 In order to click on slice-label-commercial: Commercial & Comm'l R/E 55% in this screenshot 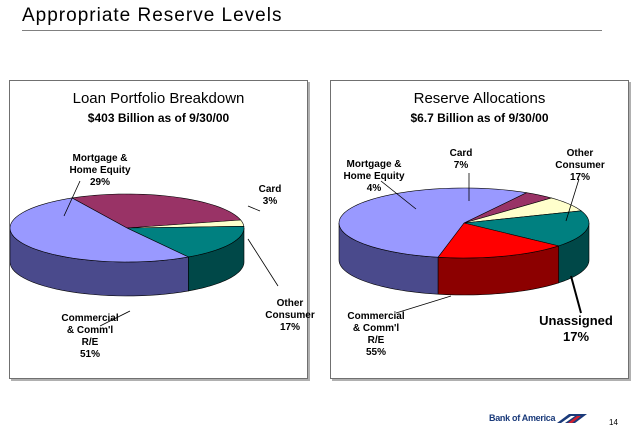, I will do `click(376, 334)`.